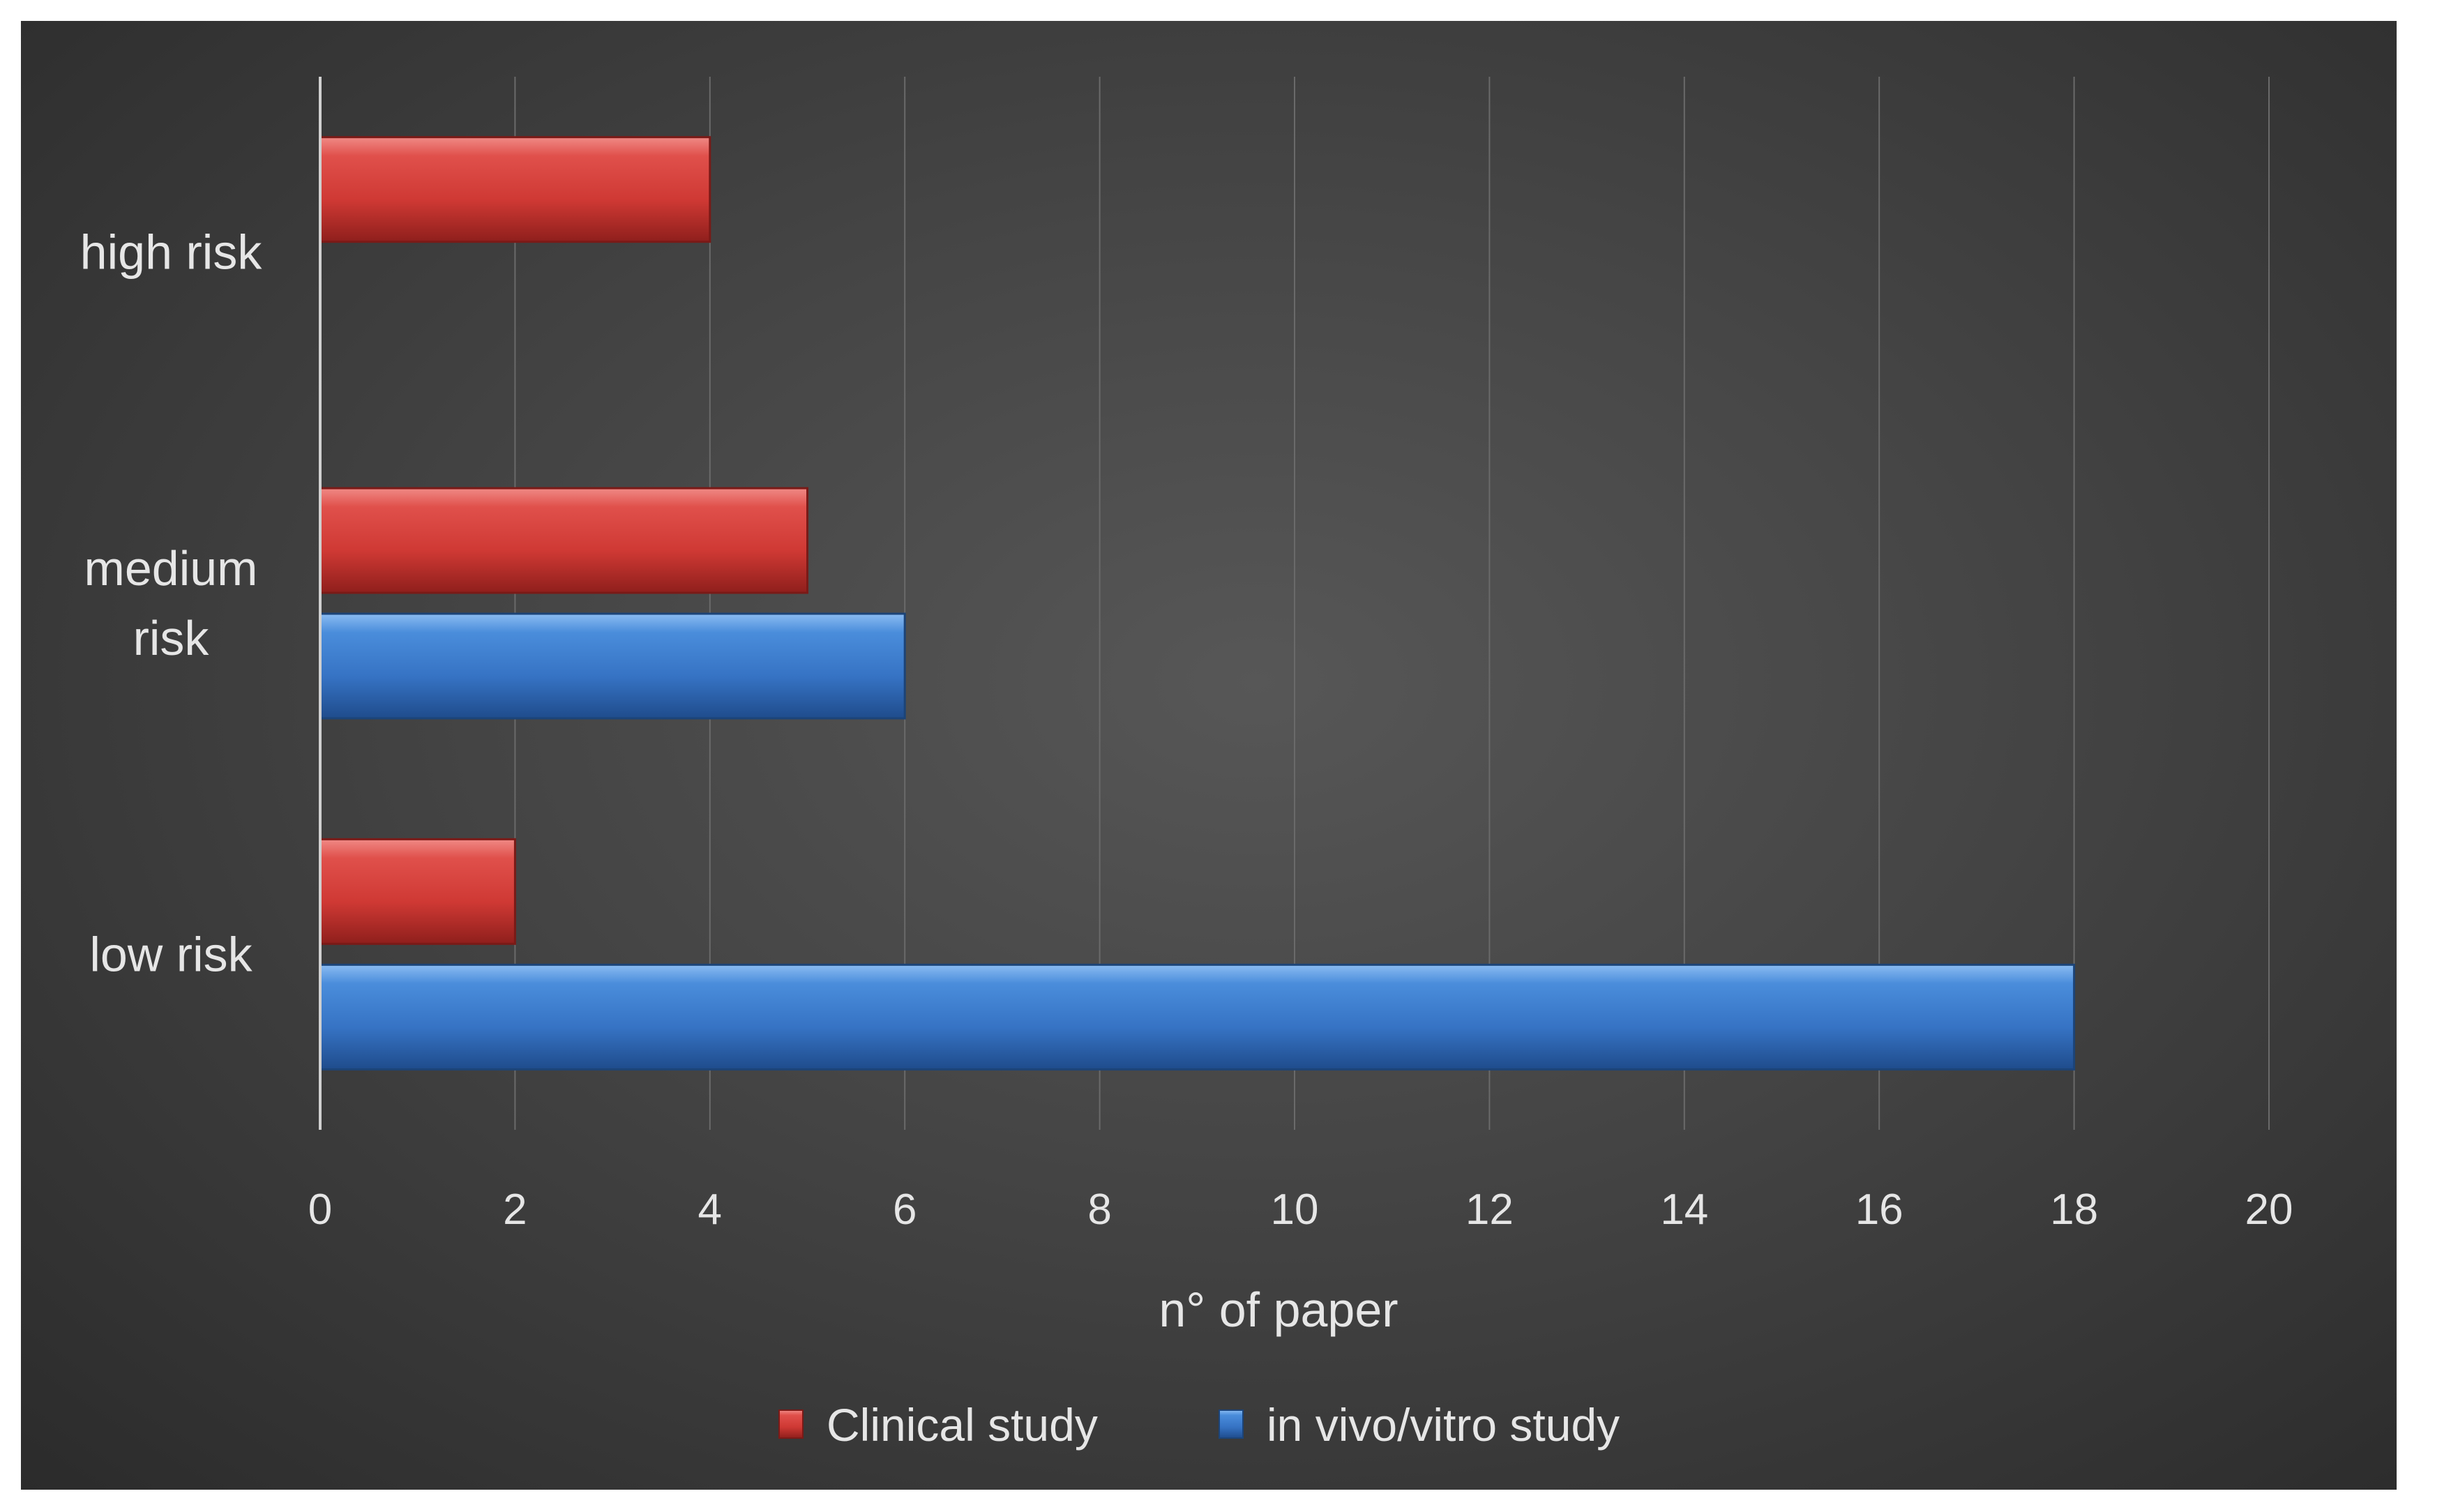  Describe the element at coordinates (613, 666) in the screenshot. I see `bar-invivo-medium-risk` at that location.